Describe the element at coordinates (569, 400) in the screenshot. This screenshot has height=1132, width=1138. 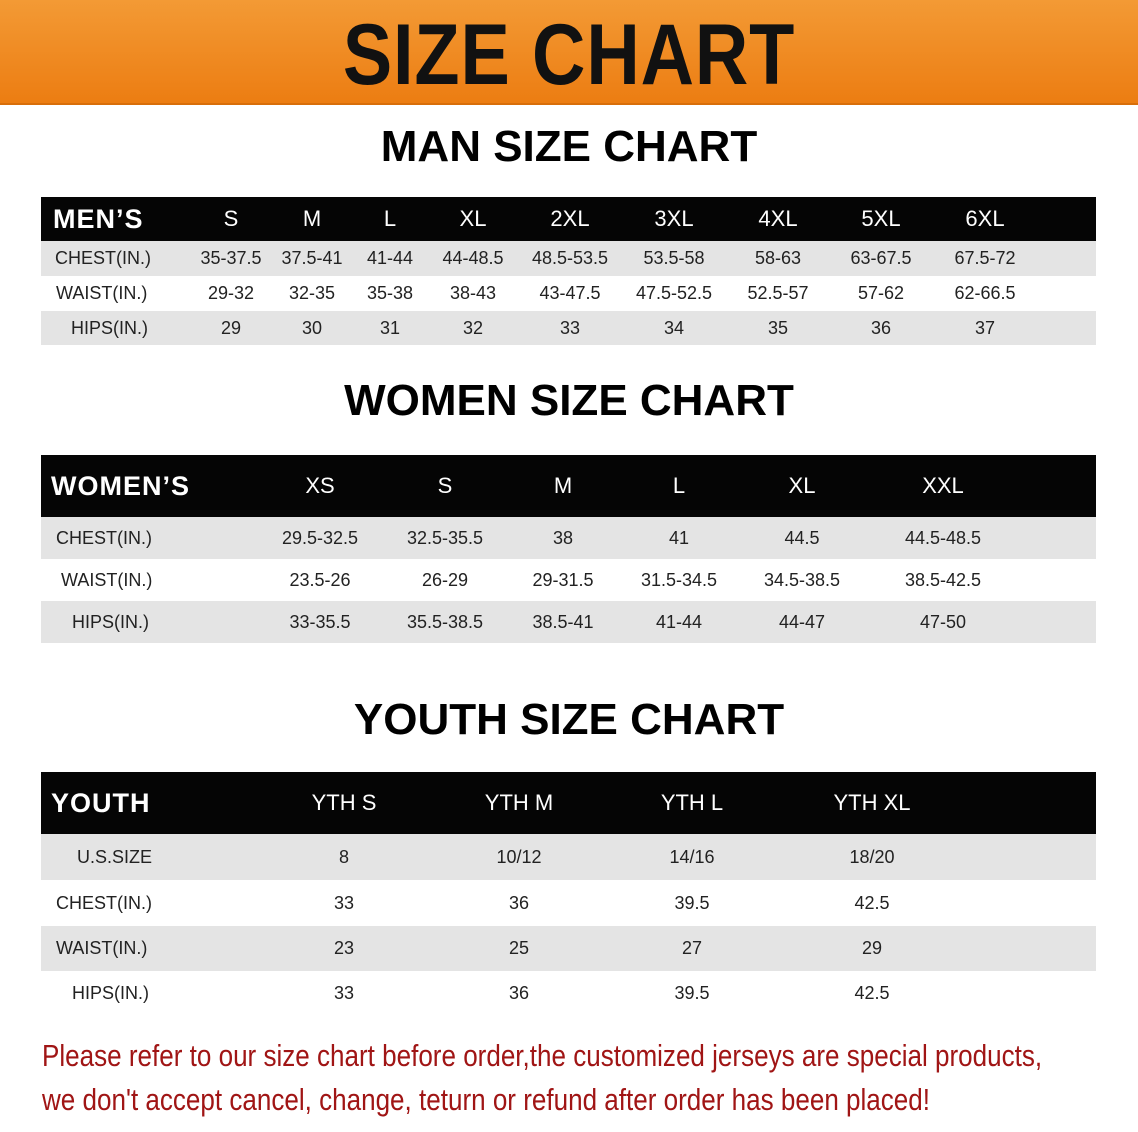
I see `women-section-title: WOMEN SIZE CHART` at that location.